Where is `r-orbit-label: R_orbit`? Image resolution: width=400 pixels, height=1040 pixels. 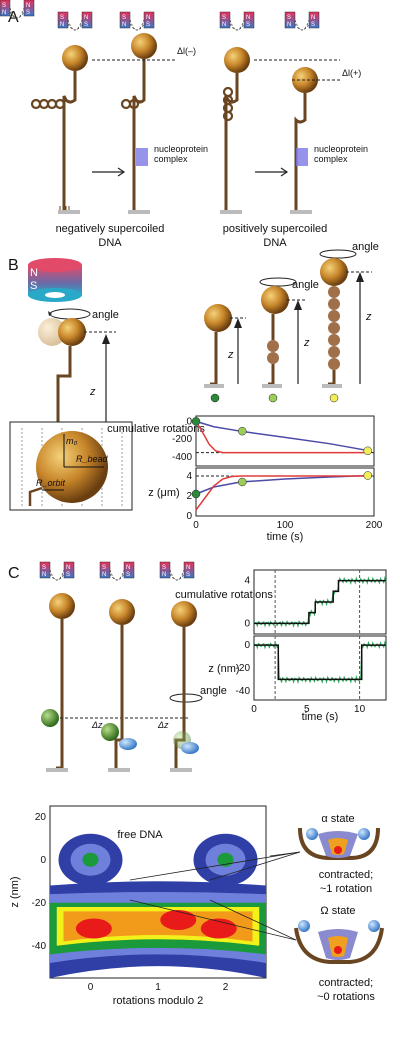
r-orbit-label: R_orbit is located at coordinates (51, 483).